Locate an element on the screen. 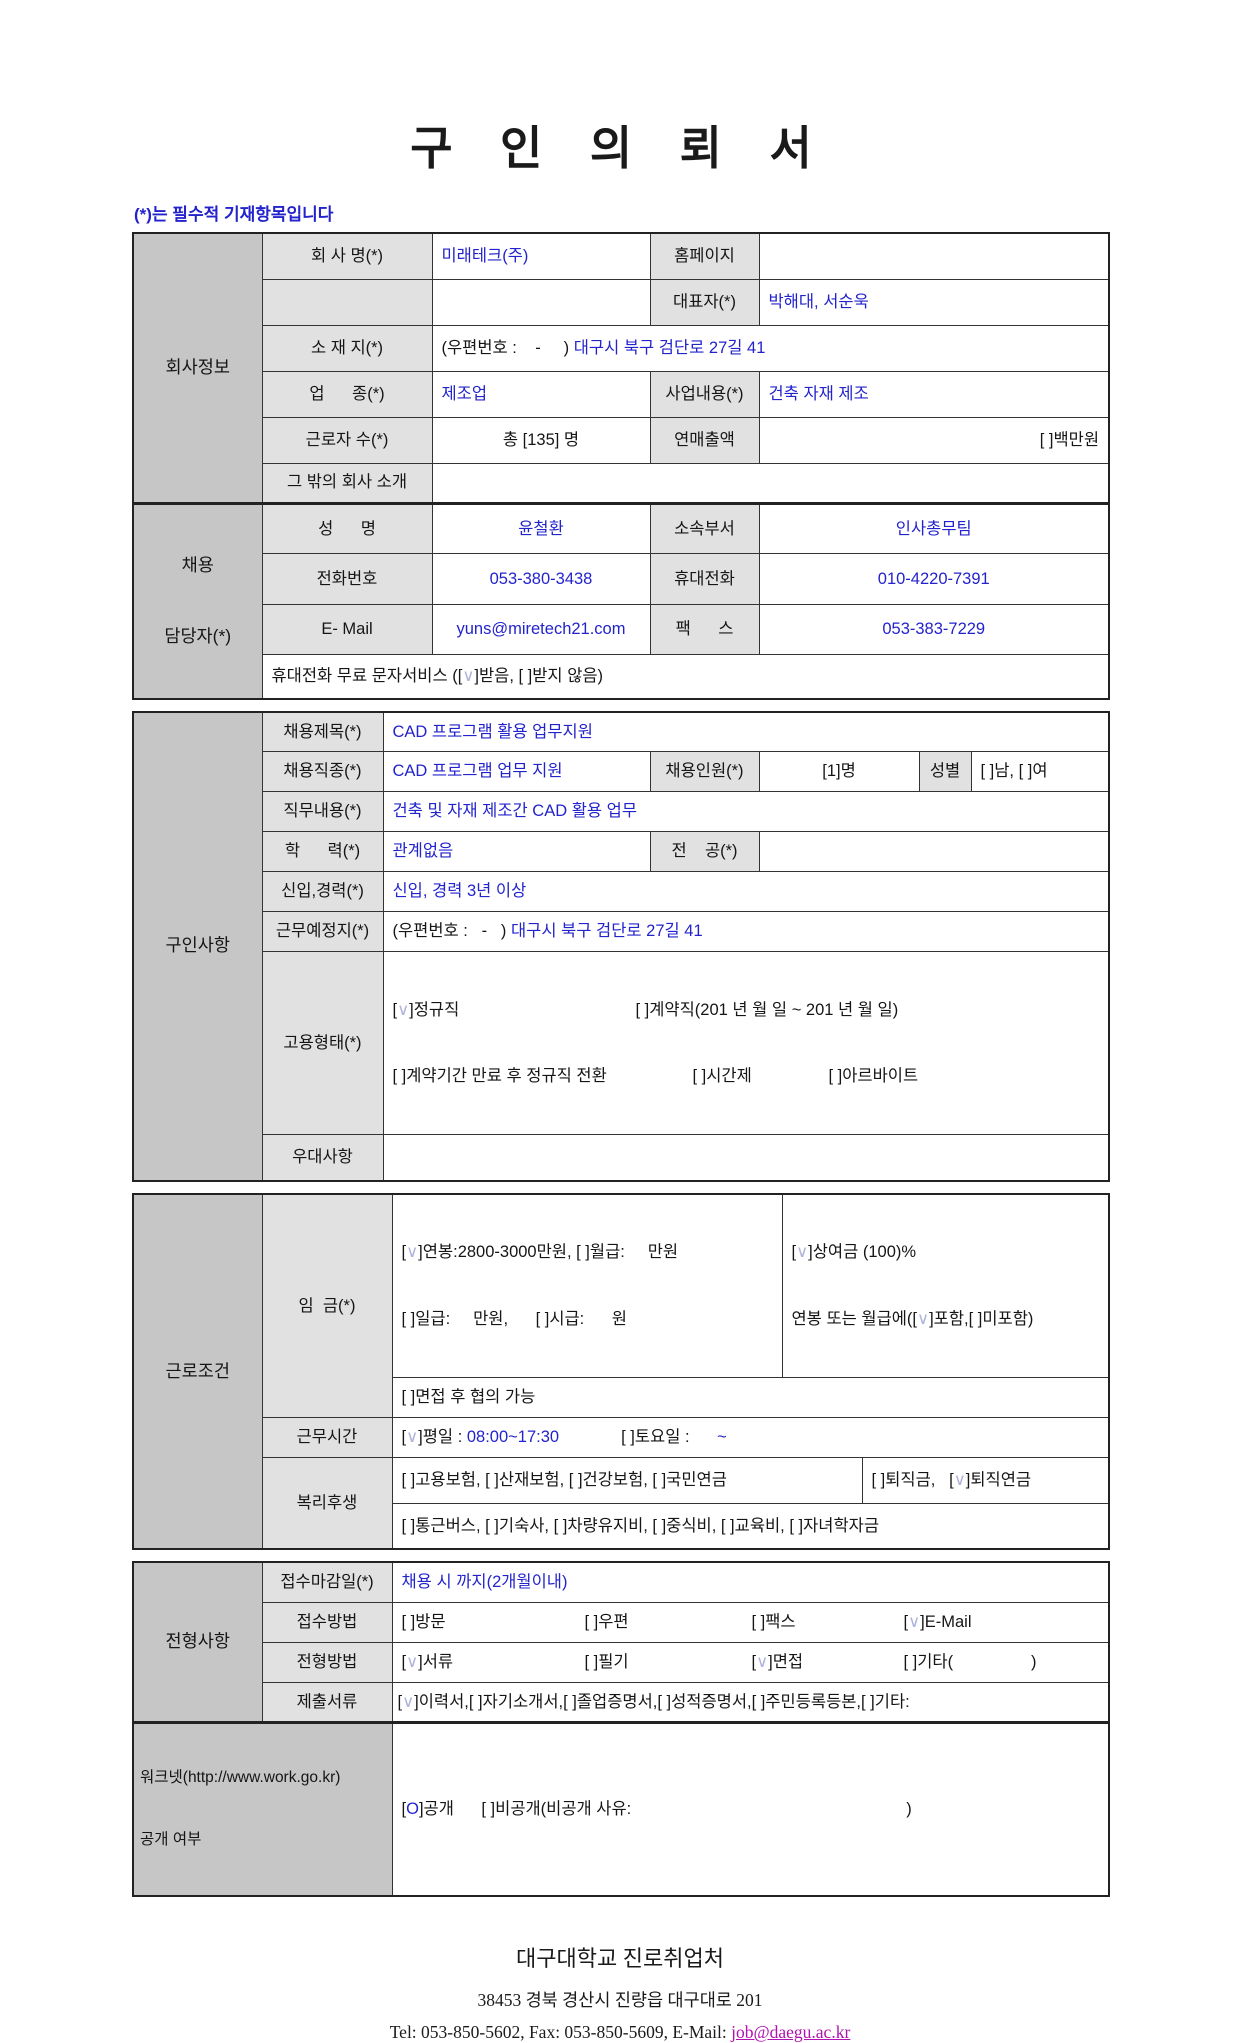 The width and height of the screenshot is (1240, 2043). apply-method-value: [ ]방문 [ ]우편 [ ]팩스 [∨]E-Mail is located at coordinates (750, 1622).